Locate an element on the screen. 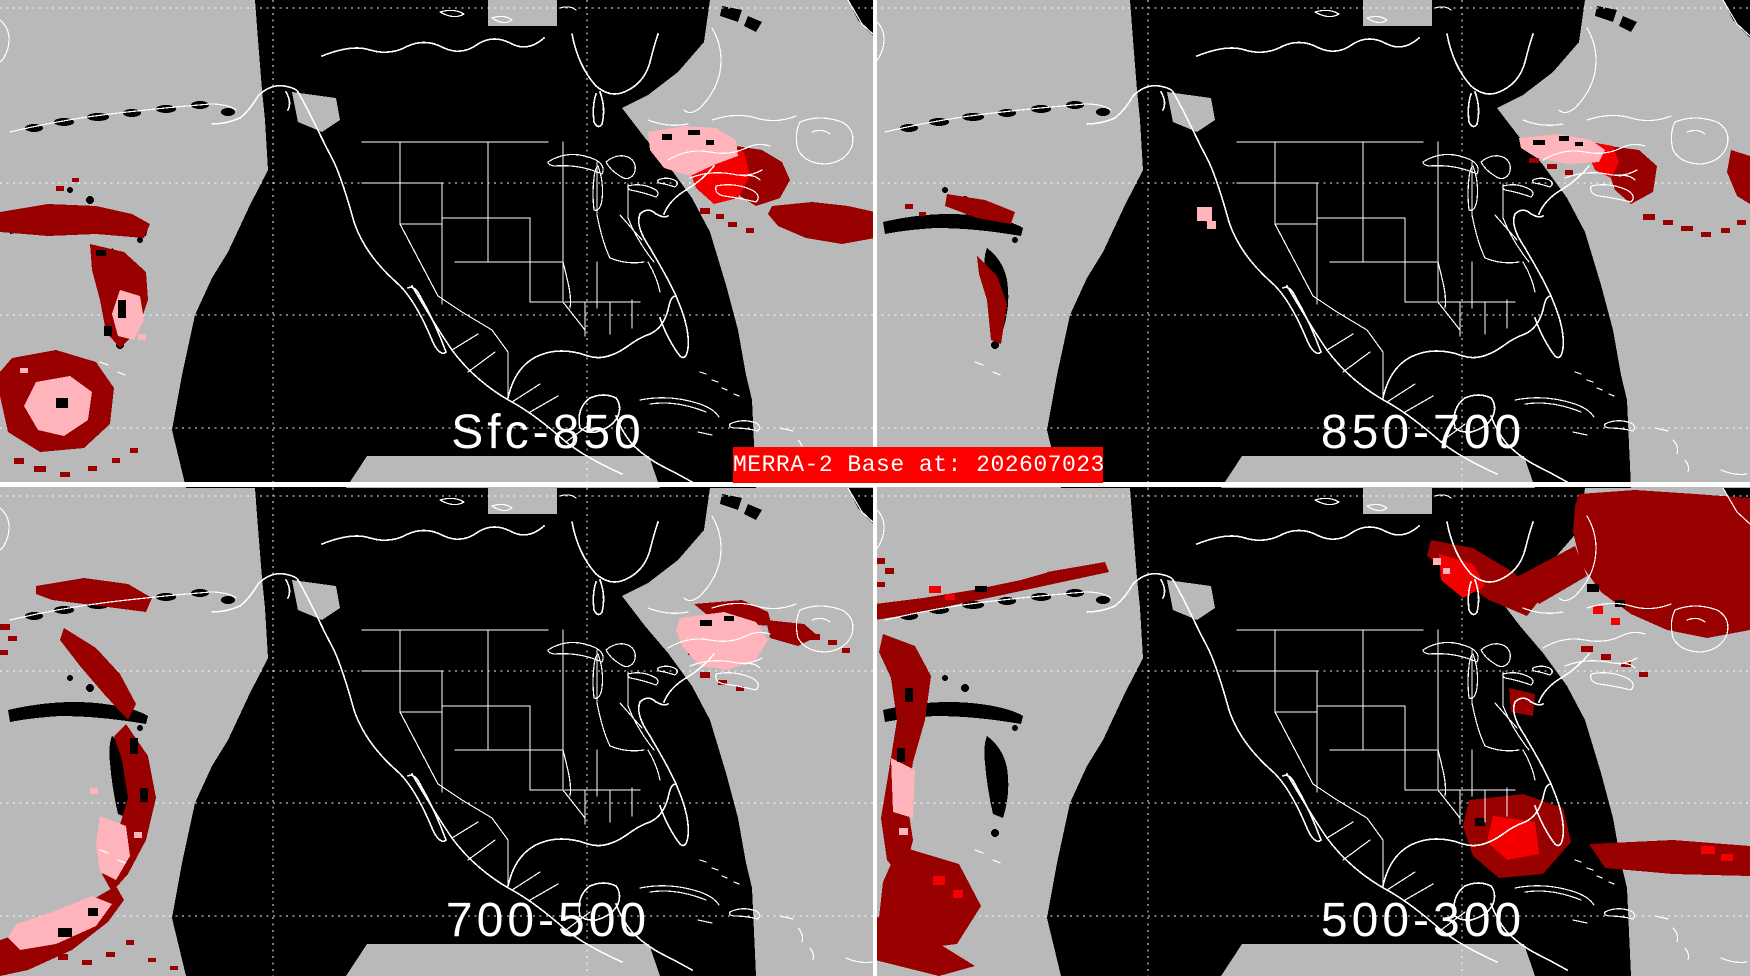 Image resolution: width=1750 pixels, height=976 pixels. base-time-banner: MERRA-2 Base at: 202607023 is located at coordinates (918, 465).